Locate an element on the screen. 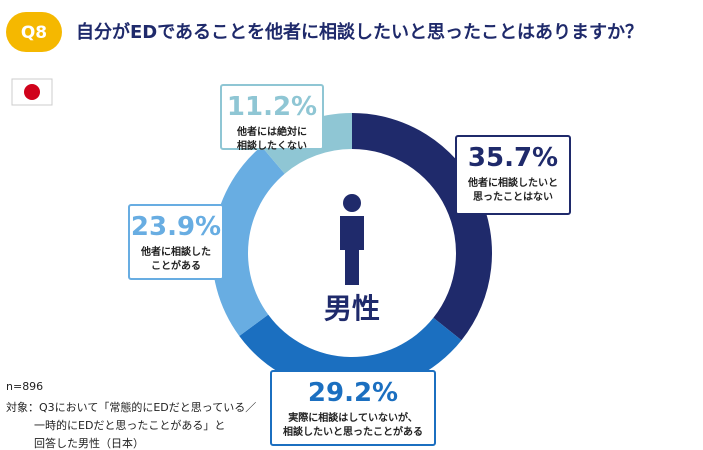 The image size is (703, 450). category-label: 他者には絶対に 相談したくない is located at coordinates (272, 139).